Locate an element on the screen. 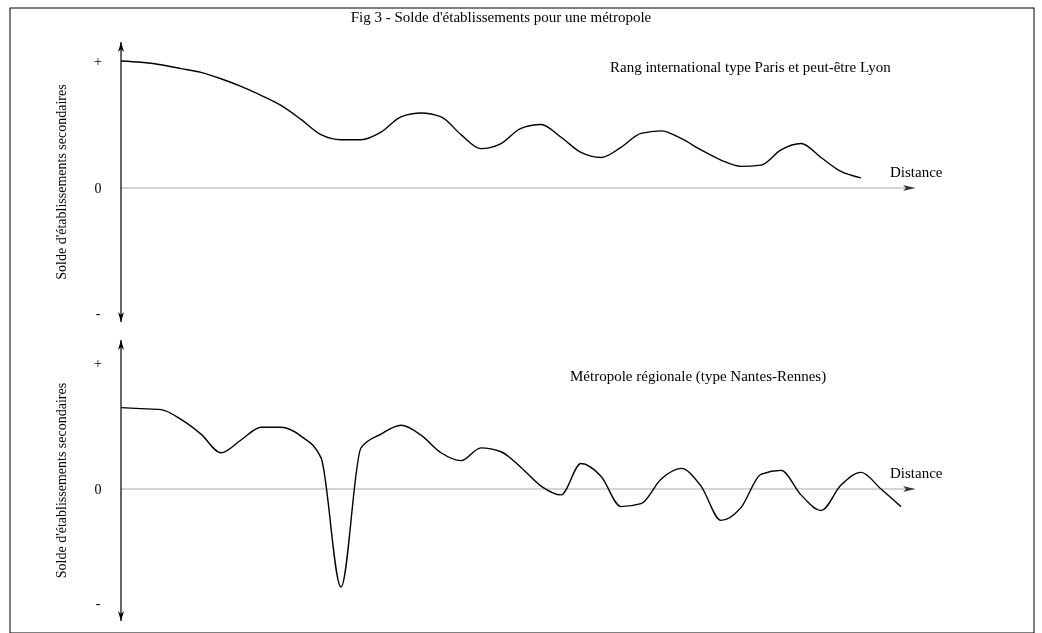 The height and width of the screenshot is (633, 1042). annotation: Rang international type Paris et peut-être Lyon is located at coordinates (751, 67).